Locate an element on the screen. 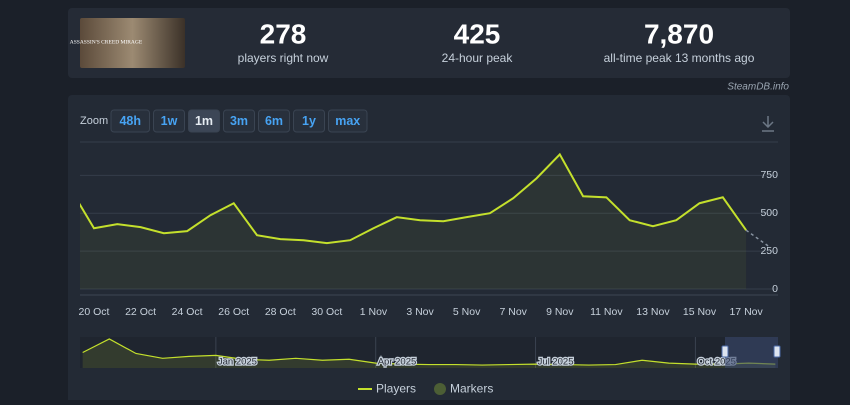  zoom-button-label: 1m is located at coordinates (204, 121).